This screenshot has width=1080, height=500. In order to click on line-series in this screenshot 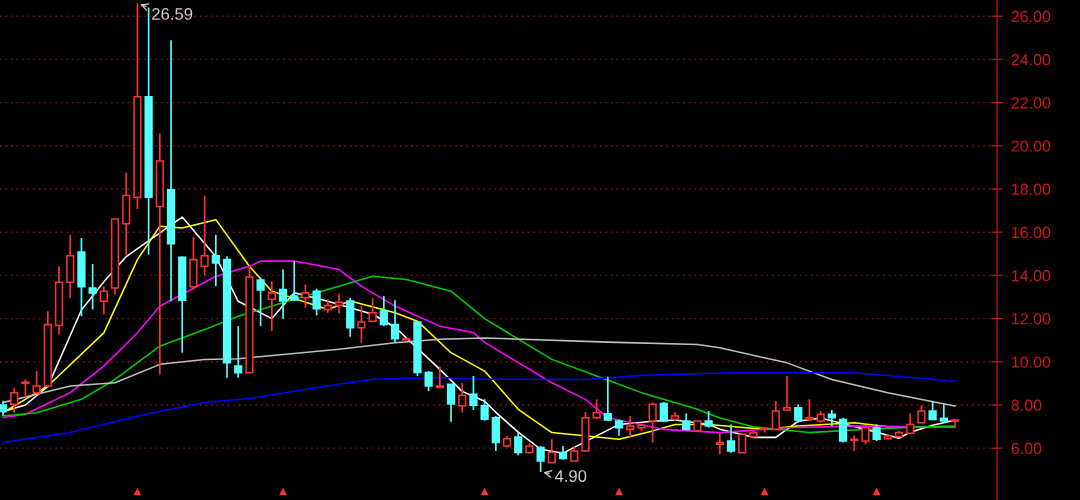, I will do `click(479, 408)`.